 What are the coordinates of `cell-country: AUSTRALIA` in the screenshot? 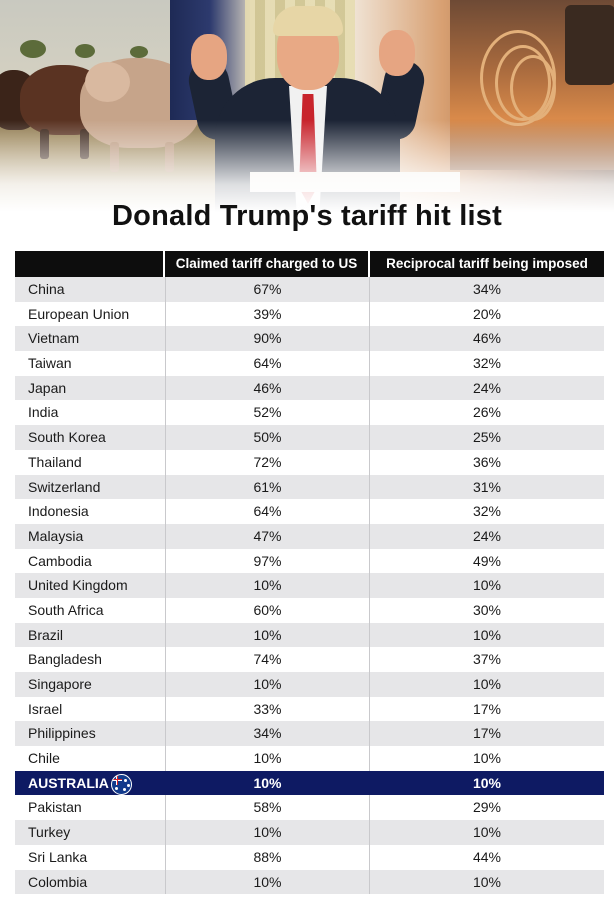 It's located at (90, 783).